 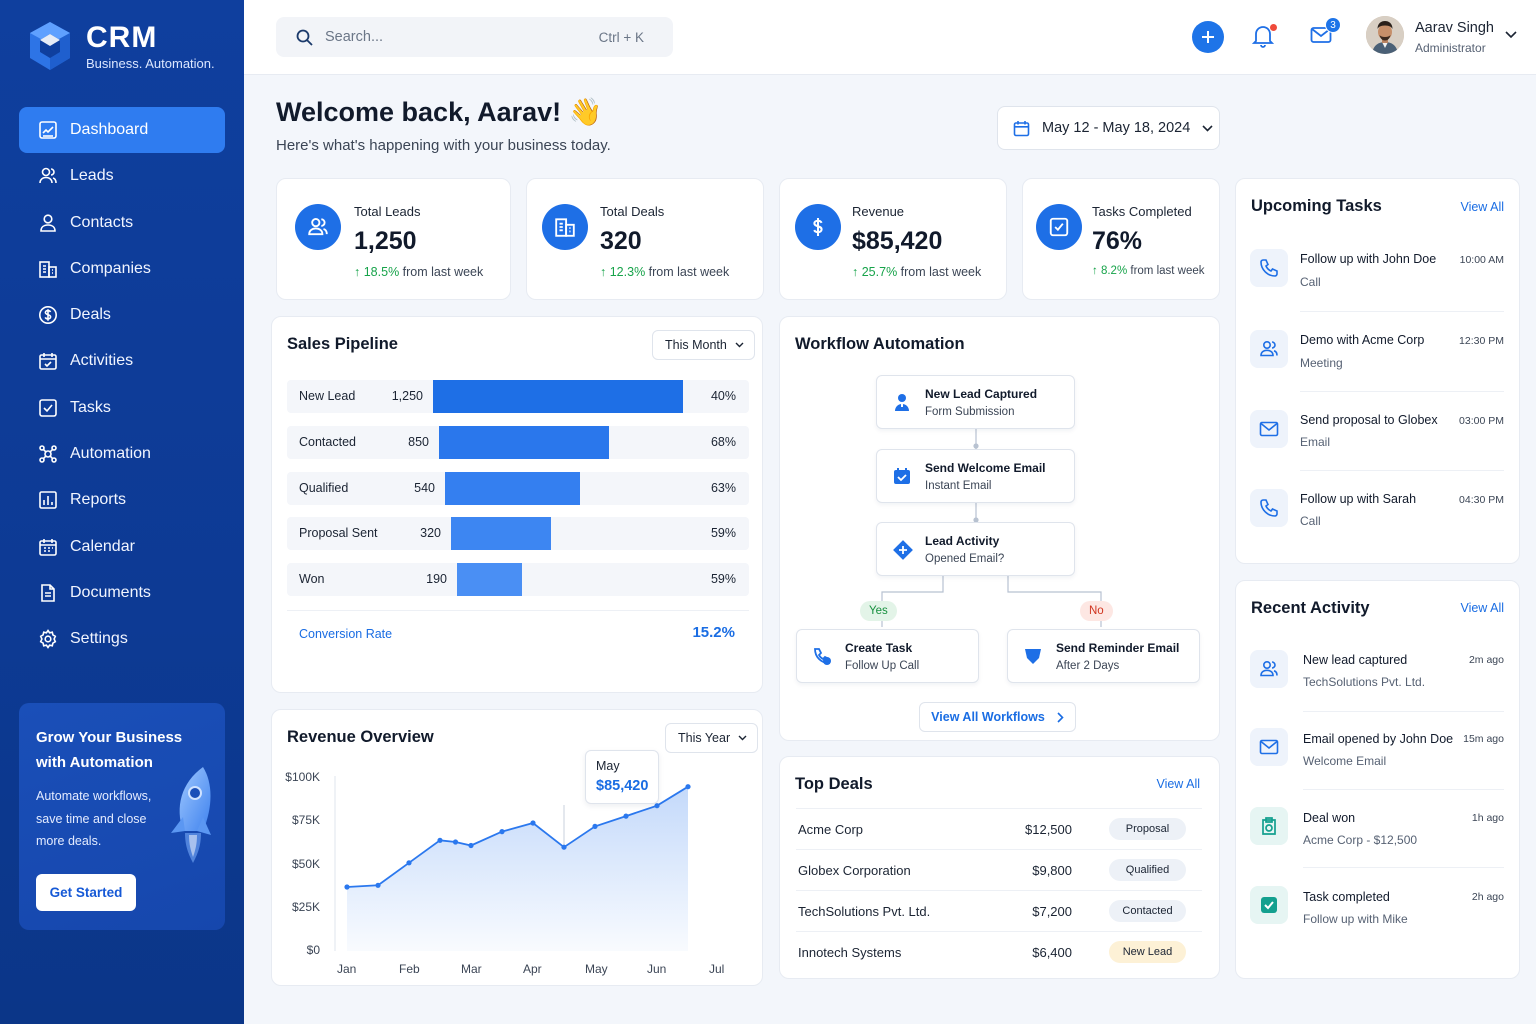 I want to click on card-title: Workflow Automation, so click(x=880, y=344).